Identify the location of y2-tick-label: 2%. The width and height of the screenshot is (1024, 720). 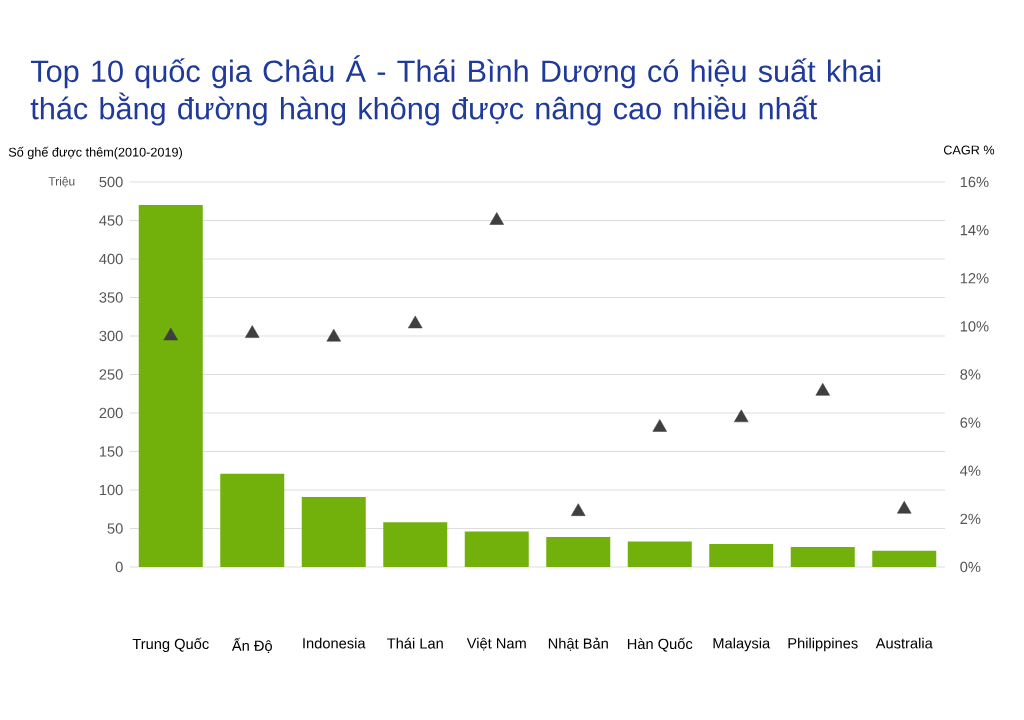
(970, 519).